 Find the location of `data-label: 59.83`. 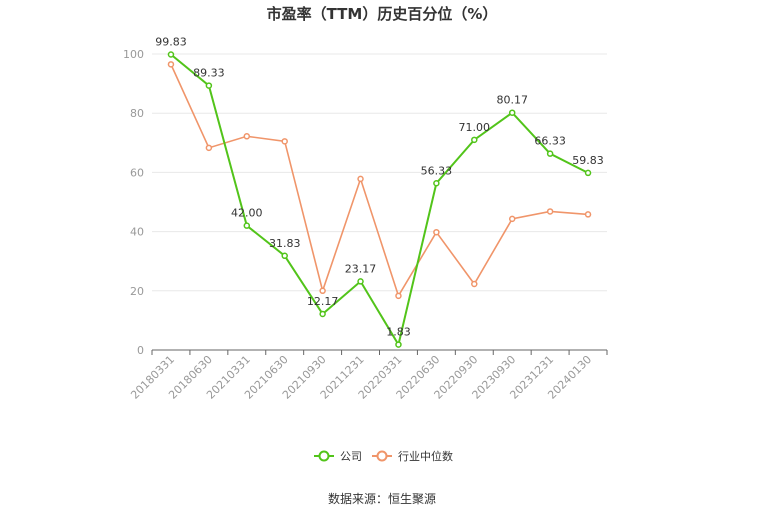

data-label: 59.83 is located at coordinates (588, 160).